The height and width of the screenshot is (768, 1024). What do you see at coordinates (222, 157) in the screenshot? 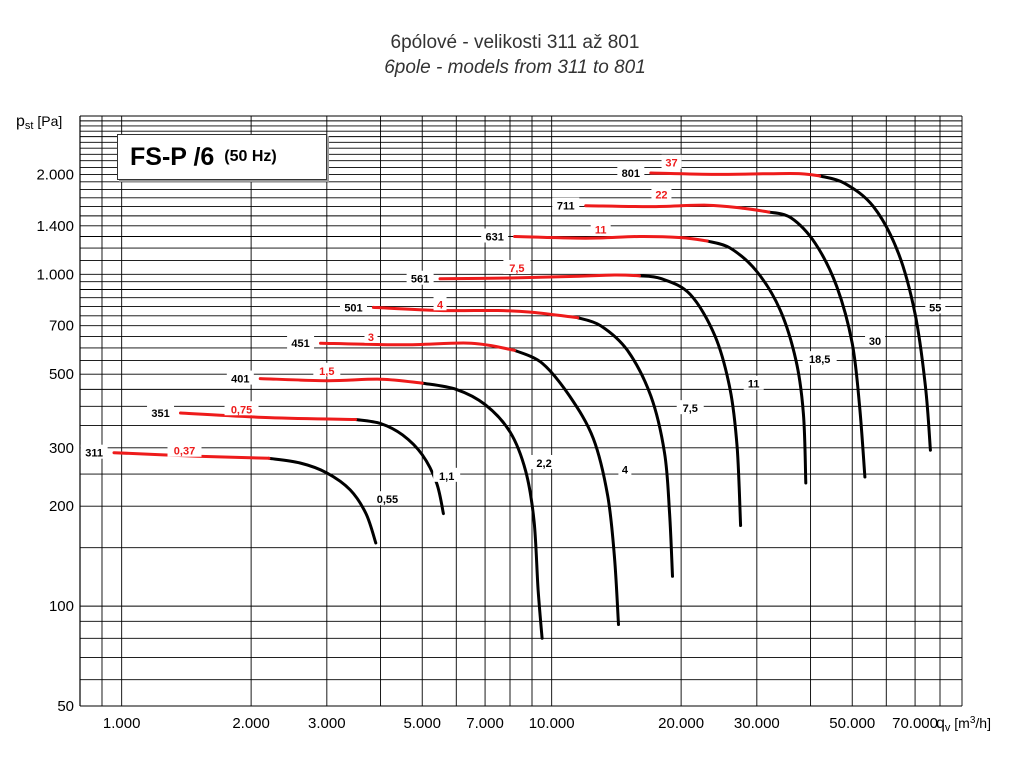
I see `model-badge: FS-P /6 (50 Hz)` at bounding box center [222, 157].